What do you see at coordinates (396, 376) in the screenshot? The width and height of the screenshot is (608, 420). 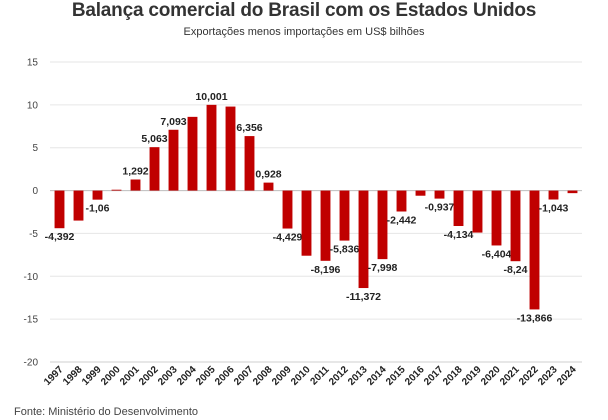 I see `x-tick-label: 2015` at bounding box center [396, 376].